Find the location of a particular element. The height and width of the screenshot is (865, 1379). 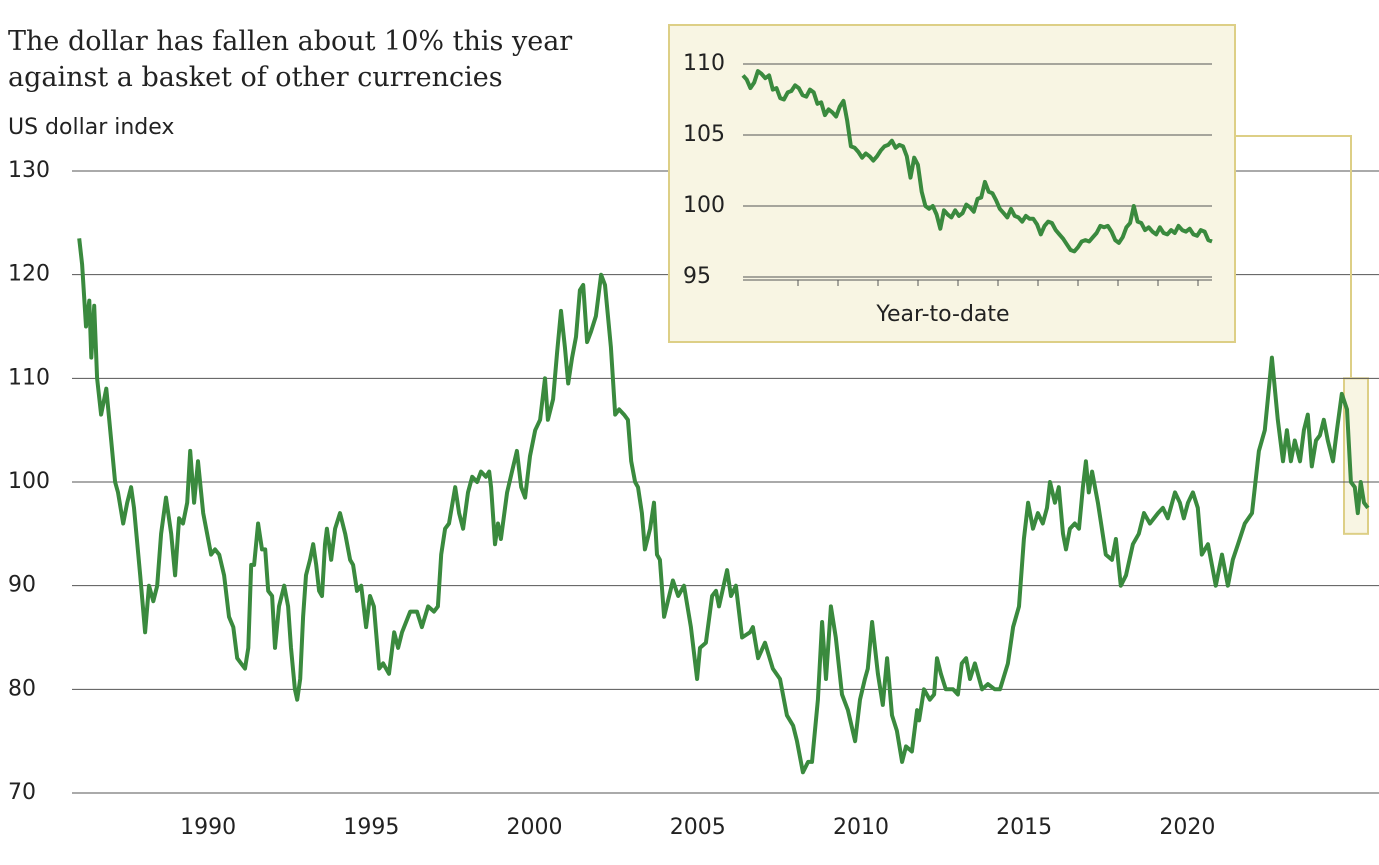

data-line is located at coordinates (977, 161).